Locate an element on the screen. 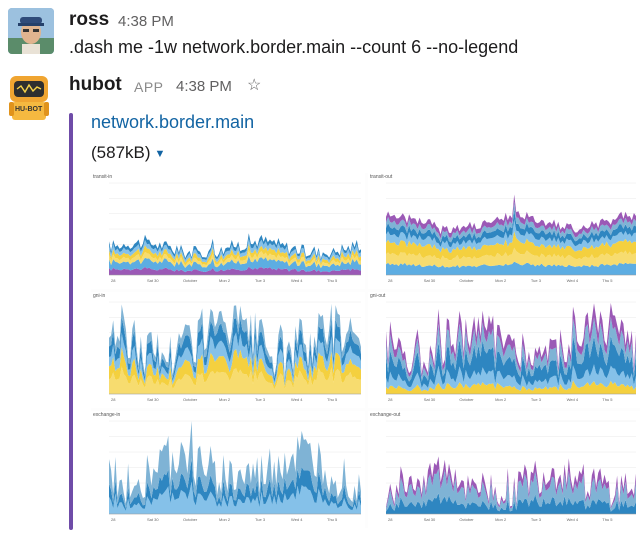 The height and width of the screenshot is (541, 640). app-badge: APP is located at coordinates (149, 87).